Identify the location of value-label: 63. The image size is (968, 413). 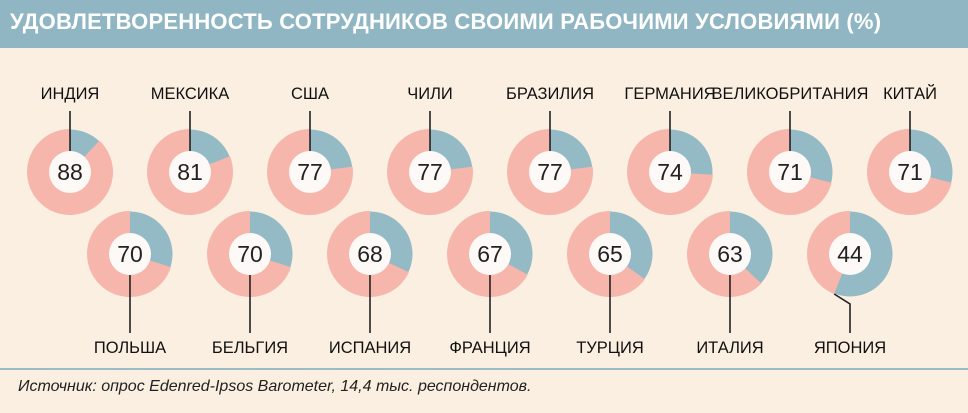
(730, 254).